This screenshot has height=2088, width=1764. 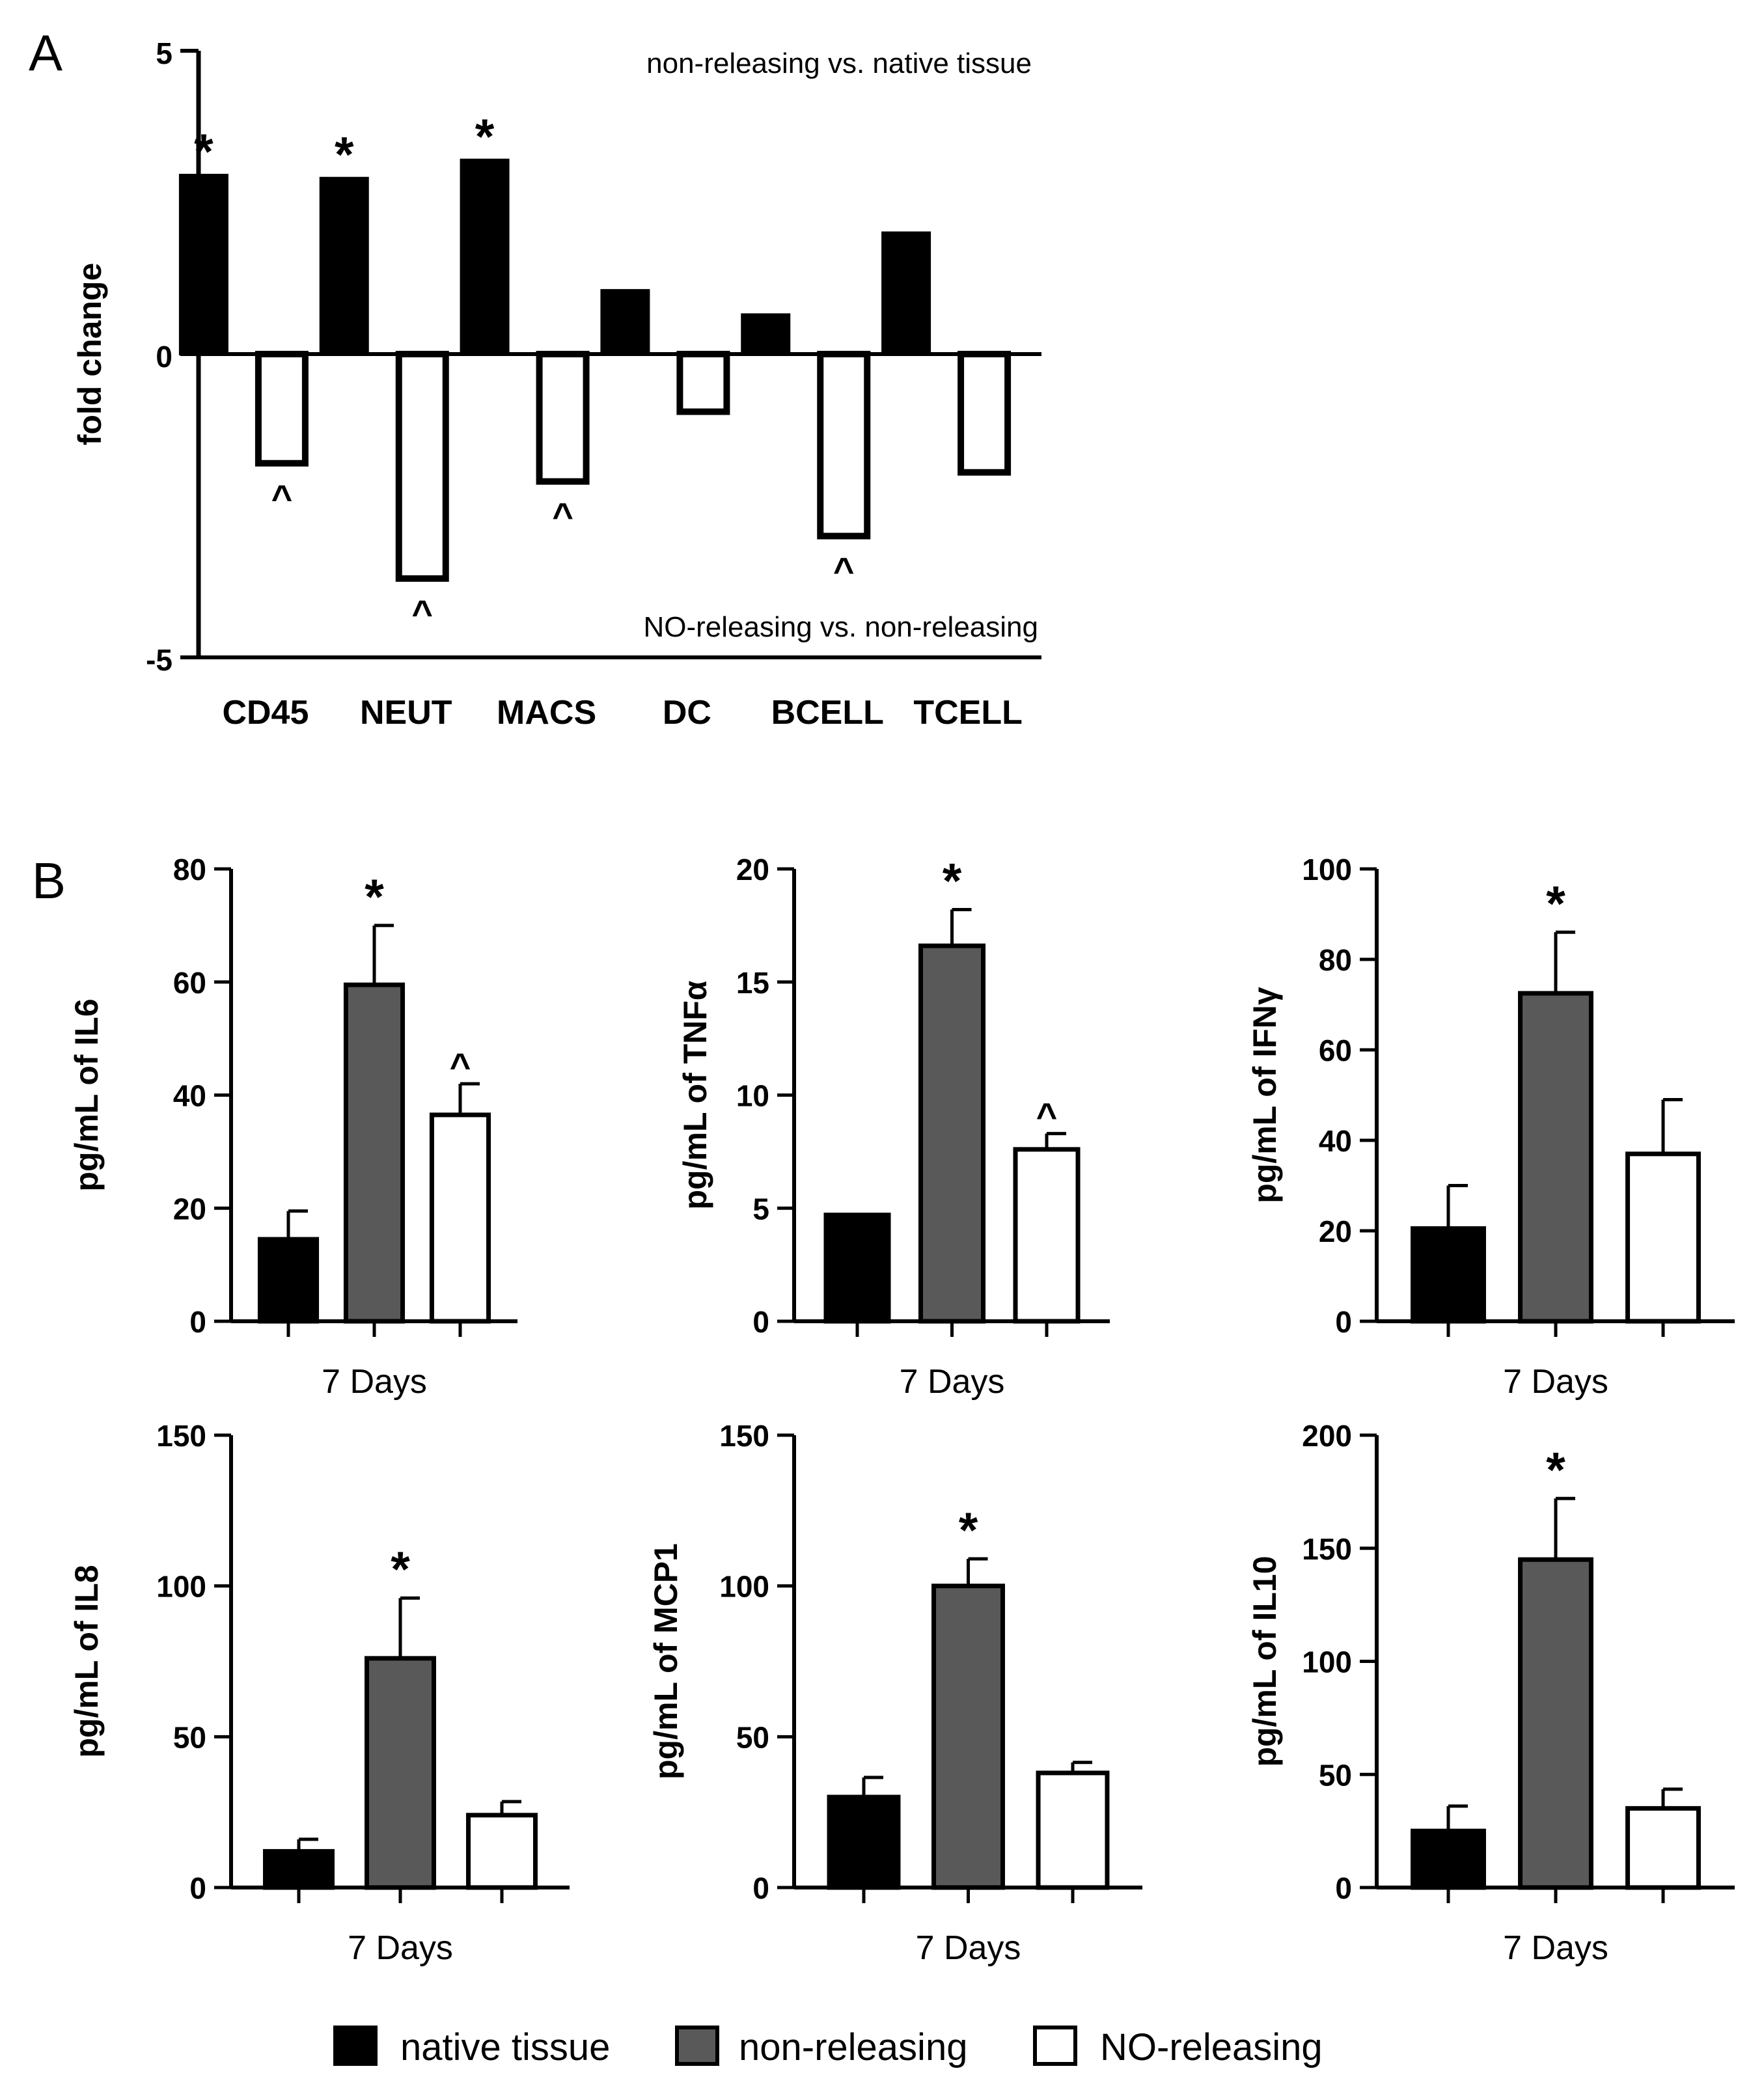 I want to click on panel-b4-bar-native, so click(x=299, y=1869).